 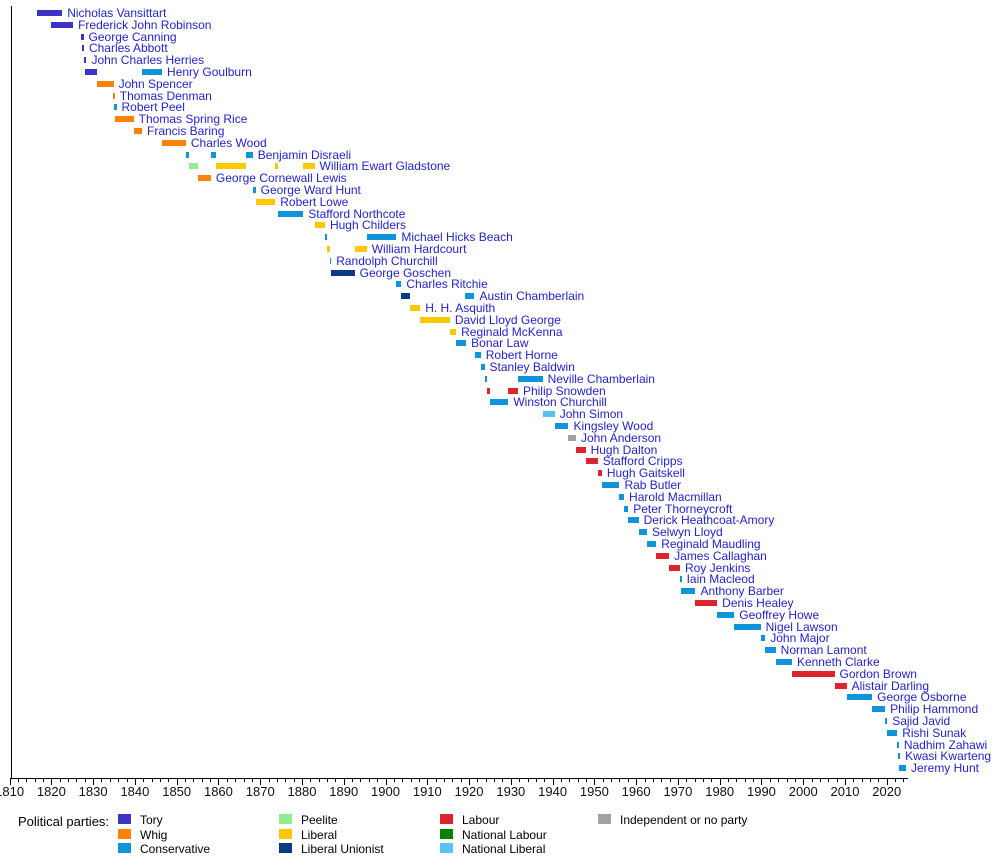 I want to click on person-label: John Major, so click(x=800, y=638).